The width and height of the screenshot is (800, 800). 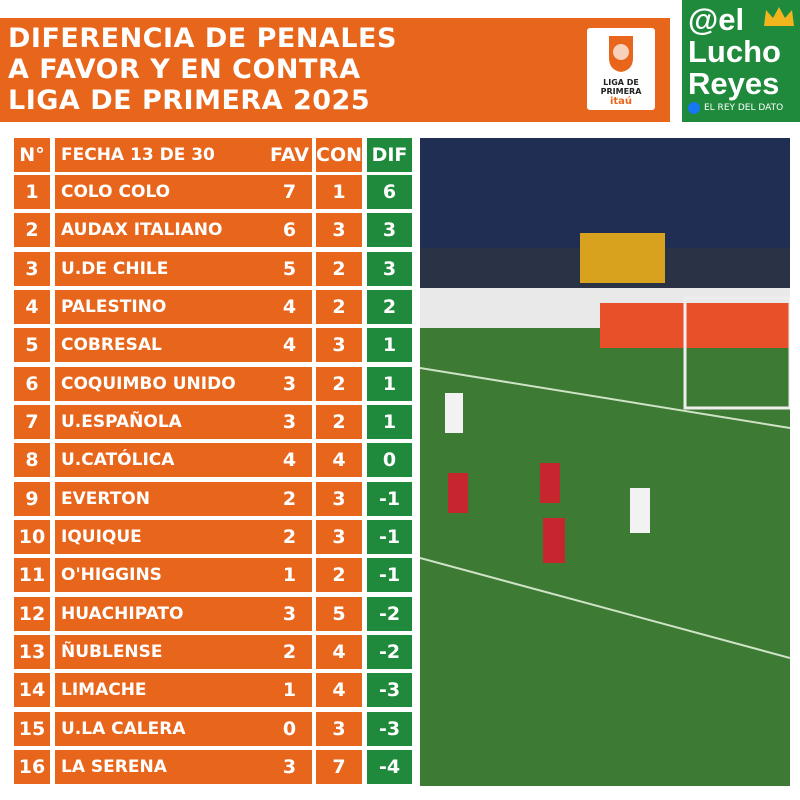 What do you see at coordinates (32, 345) in the screenshot?
I see `rank-cell: 5` at bounding box center [32, 345].